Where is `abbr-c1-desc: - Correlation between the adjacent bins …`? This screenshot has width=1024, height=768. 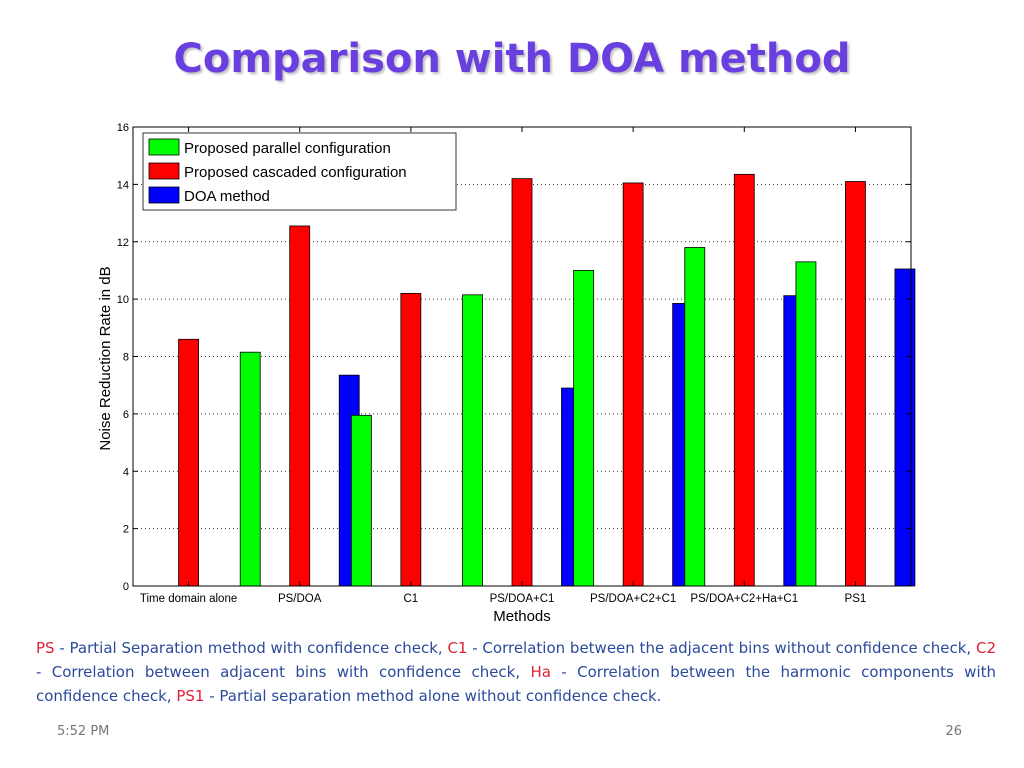 abbr-c1-desc: - Correlation between the adjacent bins … is located at coordinates (721, 648).